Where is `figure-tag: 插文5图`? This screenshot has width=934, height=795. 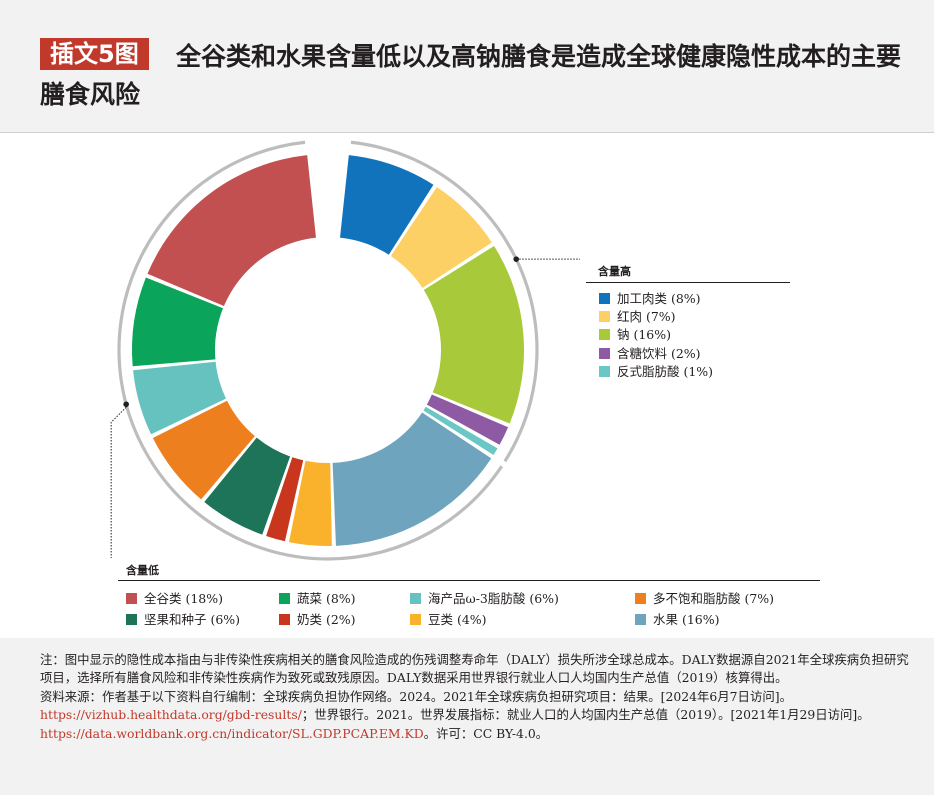 figure-tag: 插文5图 is located at coordinates (94, 54).